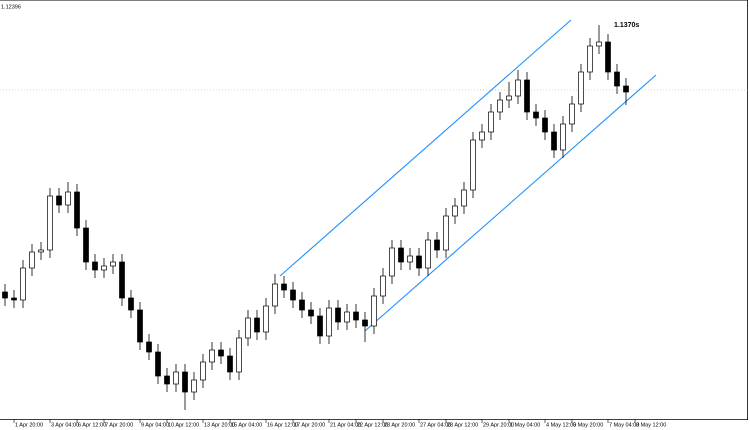 This screenshot has width=750, height=430. I want to click on x-tick-label: 17 Apr 20:00, so click(309, 425).